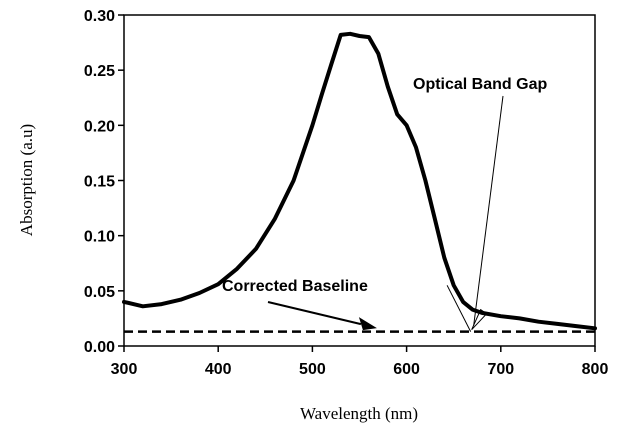 The image size is (619, 430). I want to click on baseline-annotation: Corrected Baseline, so click(295, 286).